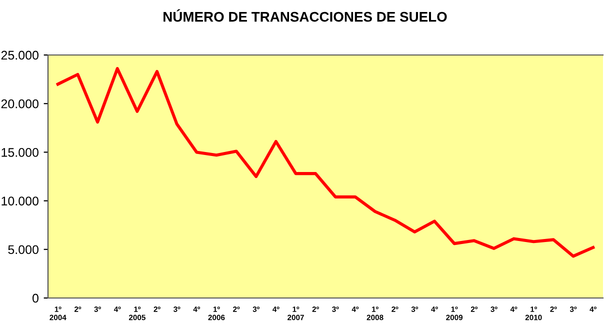 The width and height of the screenshot is (610, 333). What do you see at coordinates (19, 103) in the screenshot?
I see `y-tick-label: 20.000` at bounding box center [19, 103].